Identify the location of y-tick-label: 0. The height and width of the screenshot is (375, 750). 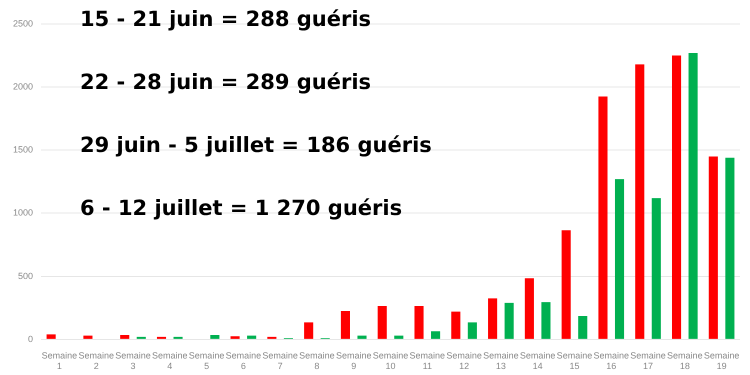
(31, 339).